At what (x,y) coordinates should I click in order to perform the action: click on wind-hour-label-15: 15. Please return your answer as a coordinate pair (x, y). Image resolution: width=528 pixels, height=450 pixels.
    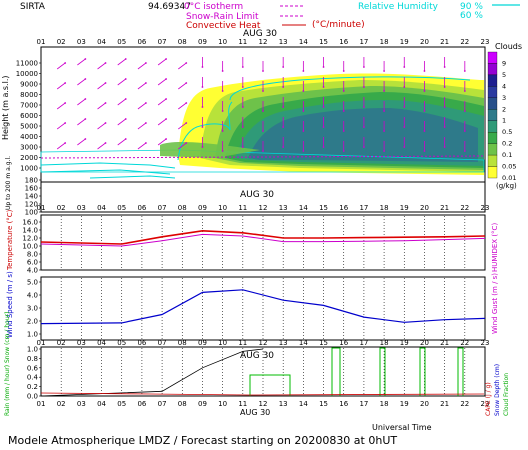
    Looking at the image, I should click on (323, 343).